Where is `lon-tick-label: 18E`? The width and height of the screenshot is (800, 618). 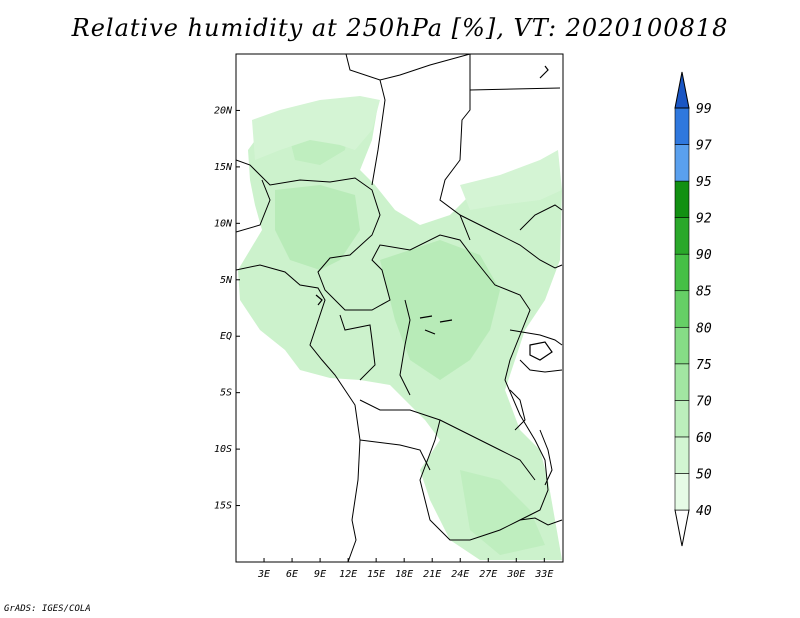 lon-tick-label: 18E is located at coordinates (404, 574).